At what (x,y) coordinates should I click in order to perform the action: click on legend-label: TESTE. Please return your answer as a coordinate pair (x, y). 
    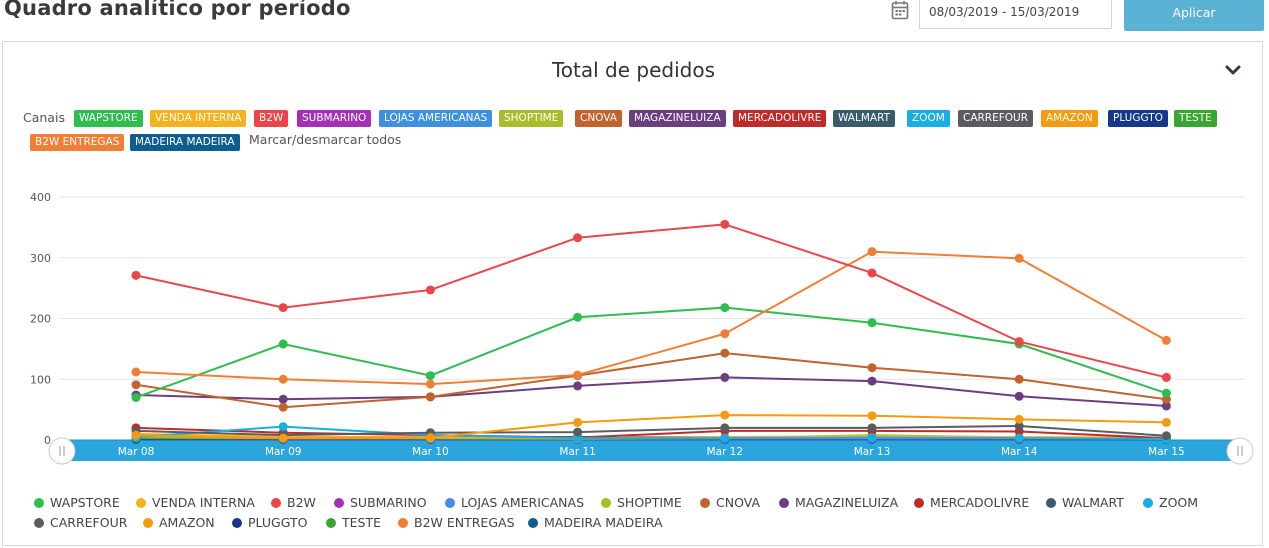
    Looking at the image, I should click on (362, 522).